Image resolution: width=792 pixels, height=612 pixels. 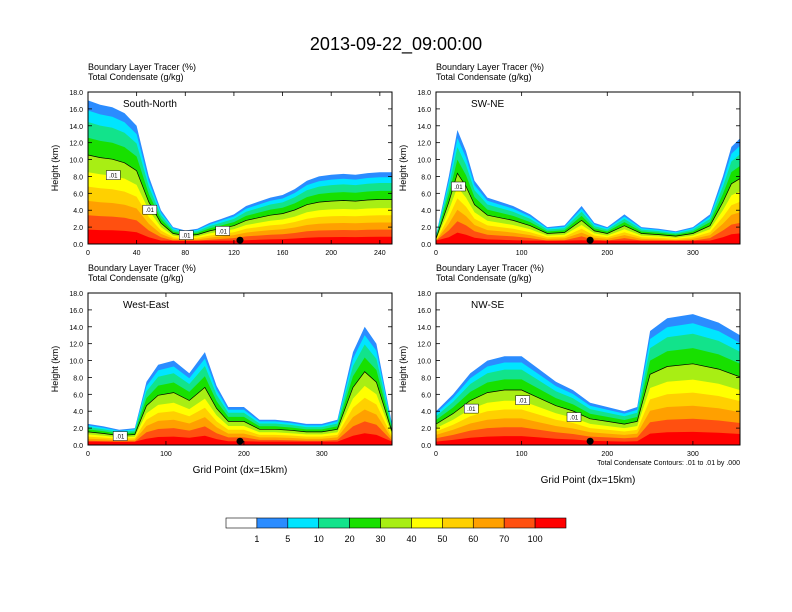 What do you see at coordinates (504, 539) in the screenshot?
I see `colorbar-label: 70` at bounding box center [504, 539].